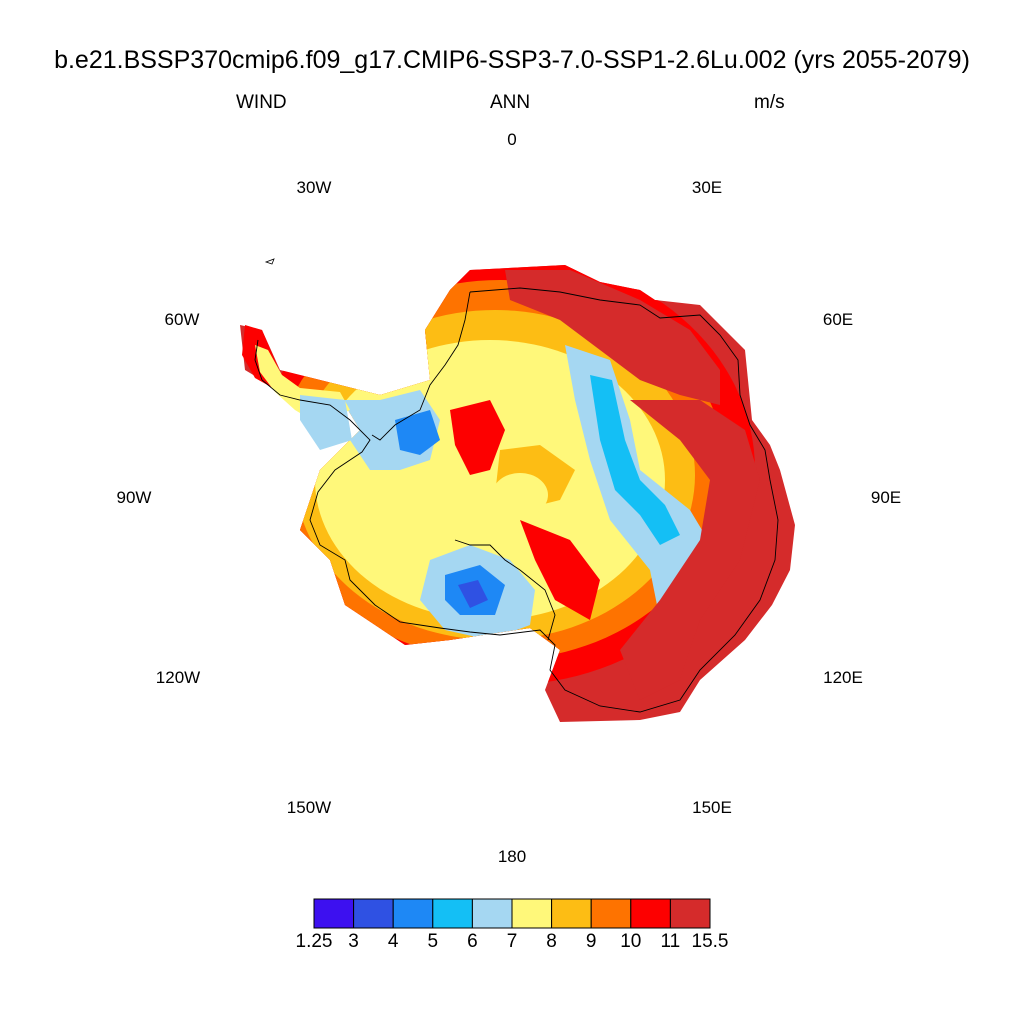 This screenshot has width=1024, height=1024. Describe the element at coordinates (560, 570) in the screenshot. I see `wind-arm-south` at that location.